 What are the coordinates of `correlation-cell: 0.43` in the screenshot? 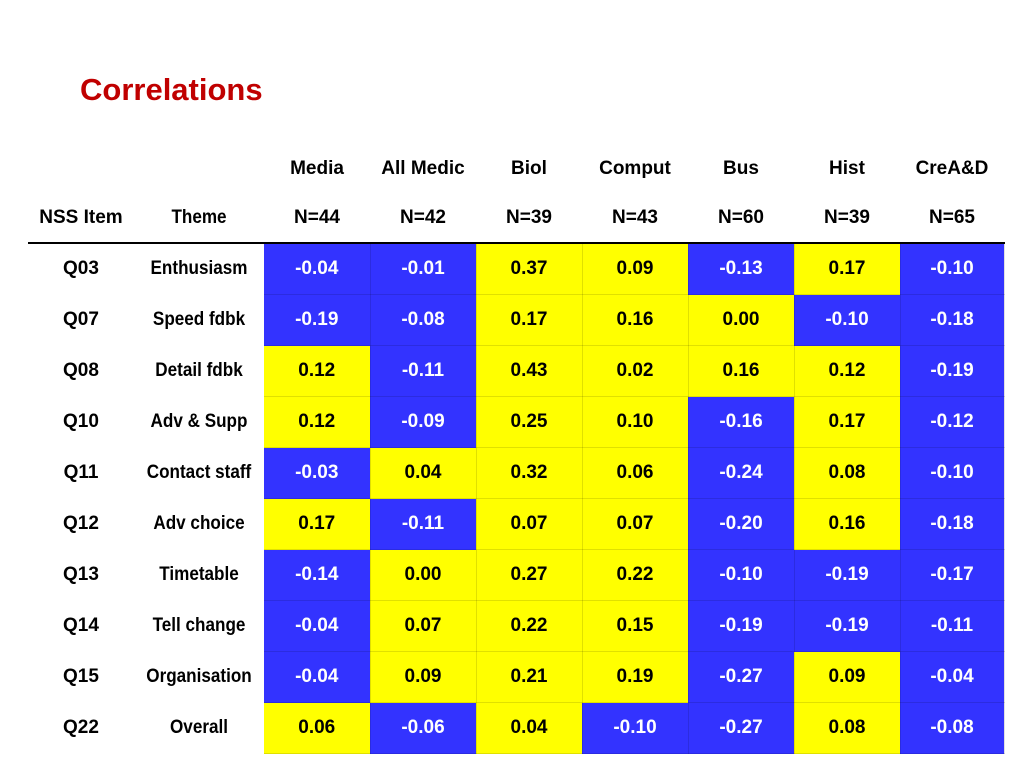 It's located at (529, 371).